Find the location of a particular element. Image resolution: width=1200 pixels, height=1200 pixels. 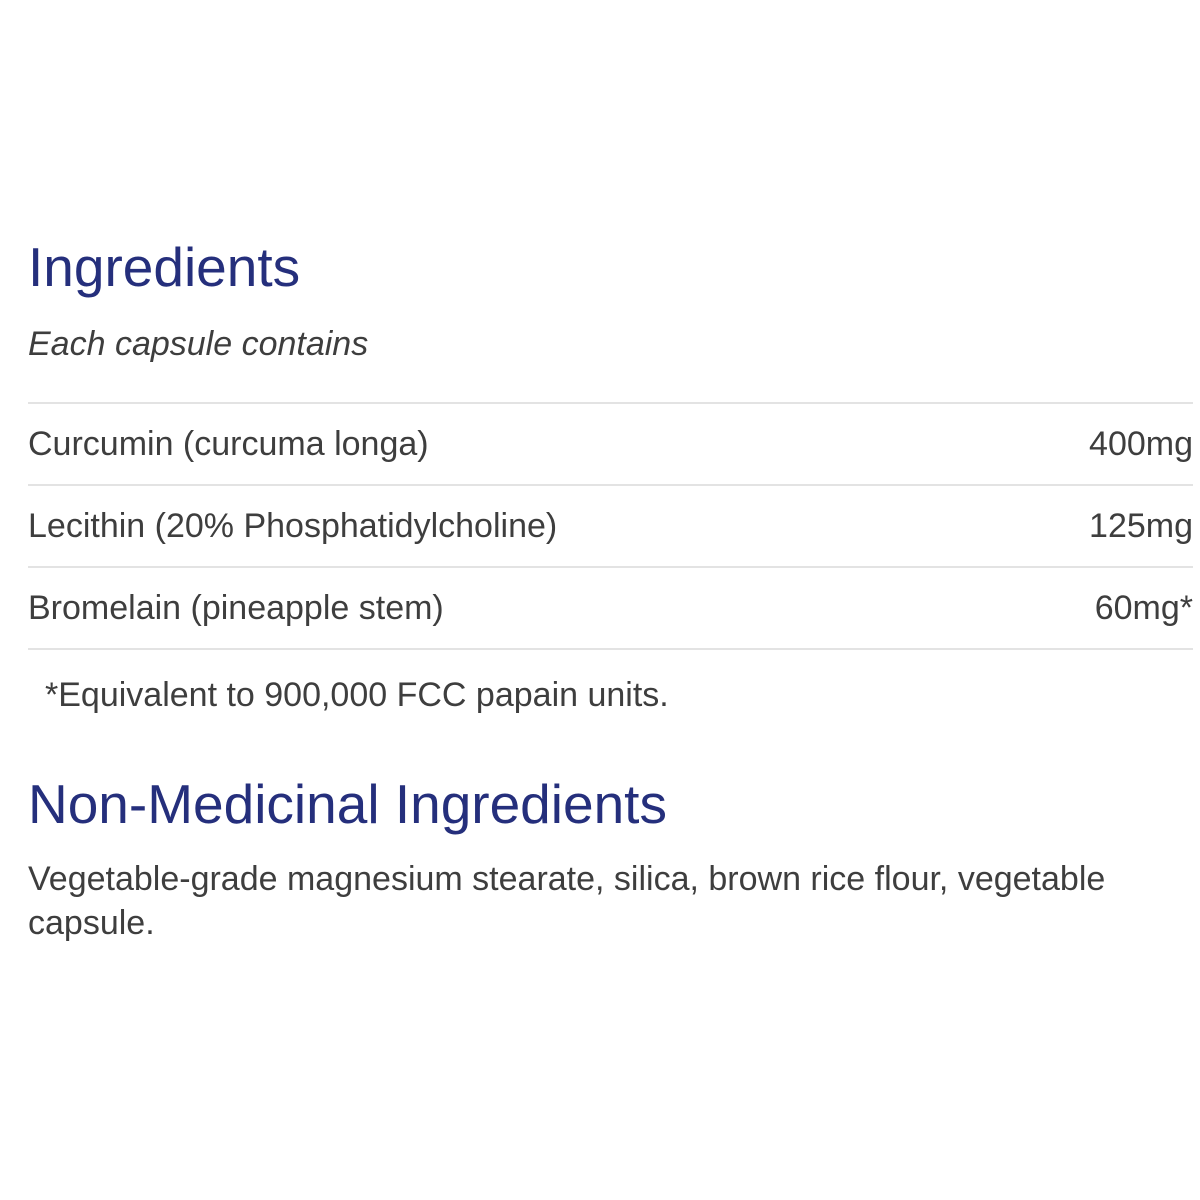

ingredients-heading: Ingredients is located at coordinates (164, 267).